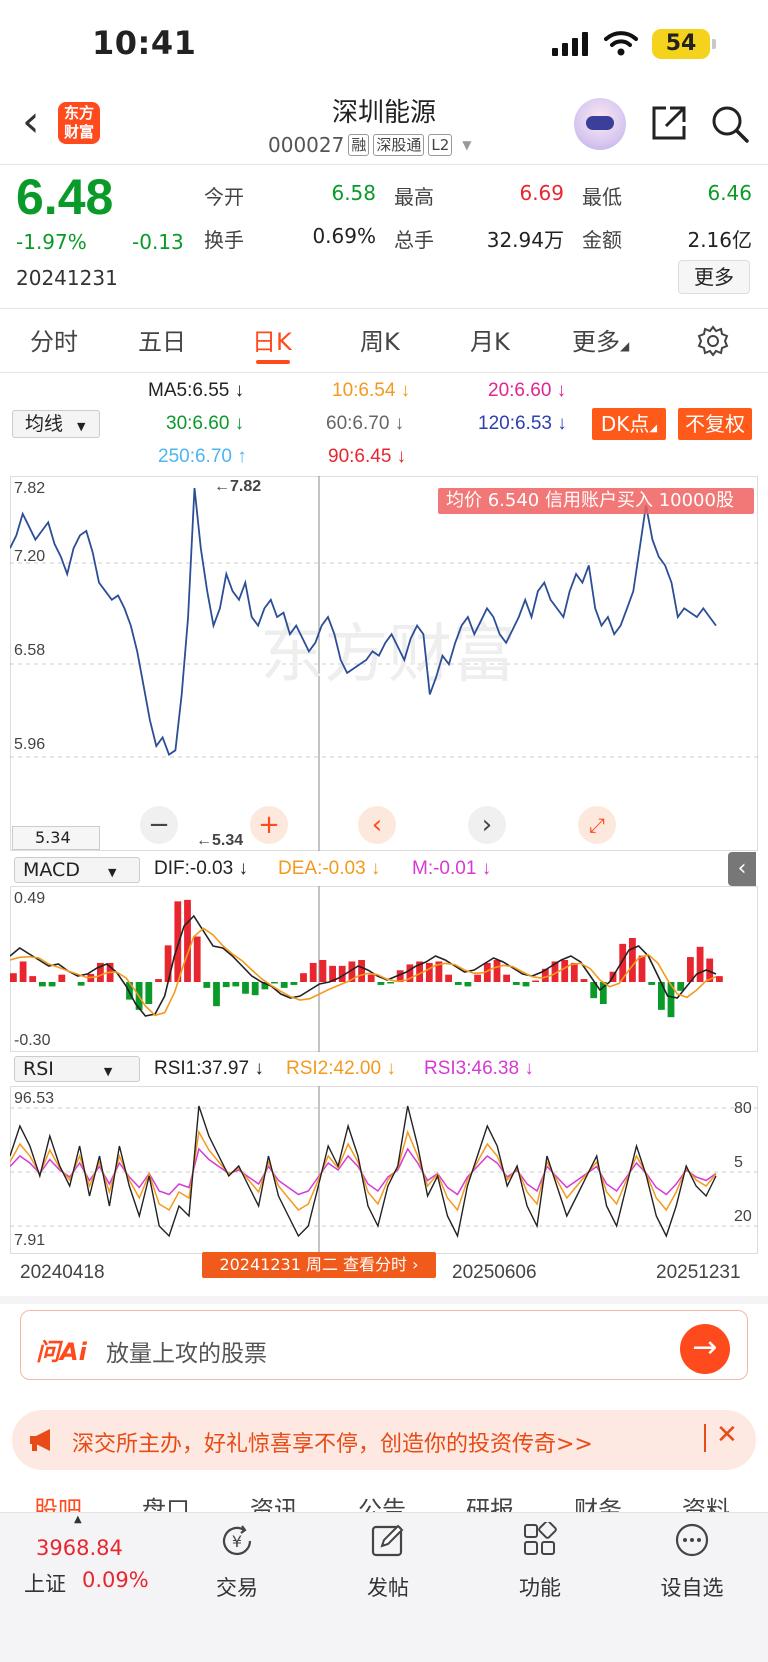 The width and height of the screenshot is (768, 1662). What do you see at coordinates (186, 1354) in the screenshot?
I see `ai-prompt-text: 放量上攻的股票` at bounding box center [186, 1354].